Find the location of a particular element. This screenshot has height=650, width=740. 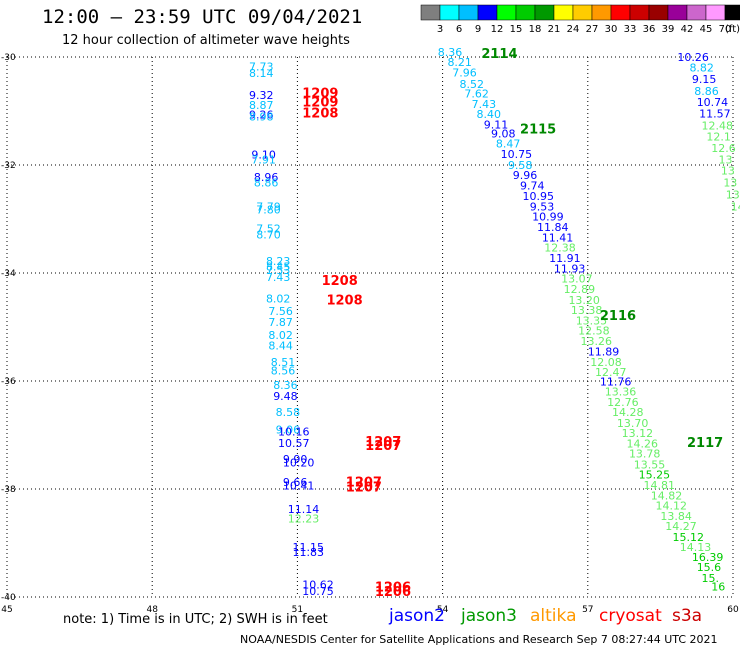

wave-height-value: 8.51 is located at coordinates (283, 362).